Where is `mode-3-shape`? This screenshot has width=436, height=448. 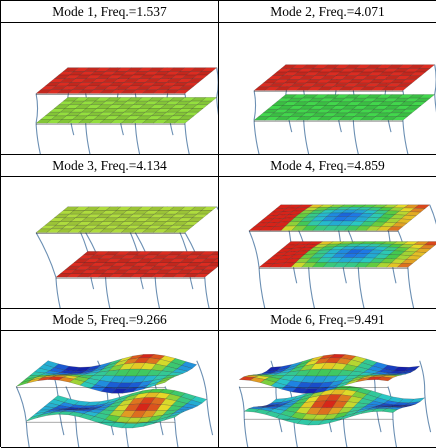 mode-3-shape is located at coordinates (126, 257).